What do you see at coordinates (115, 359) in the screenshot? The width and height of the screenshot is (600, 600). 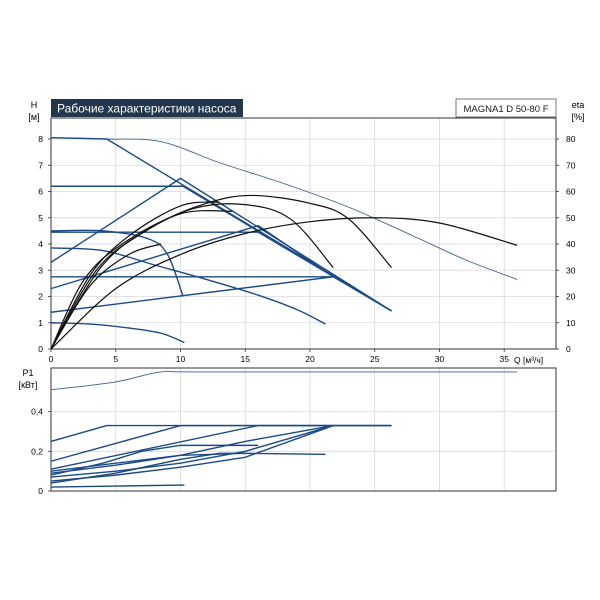 I see `x-tick-label: 5` at bounding box center [115, 359].